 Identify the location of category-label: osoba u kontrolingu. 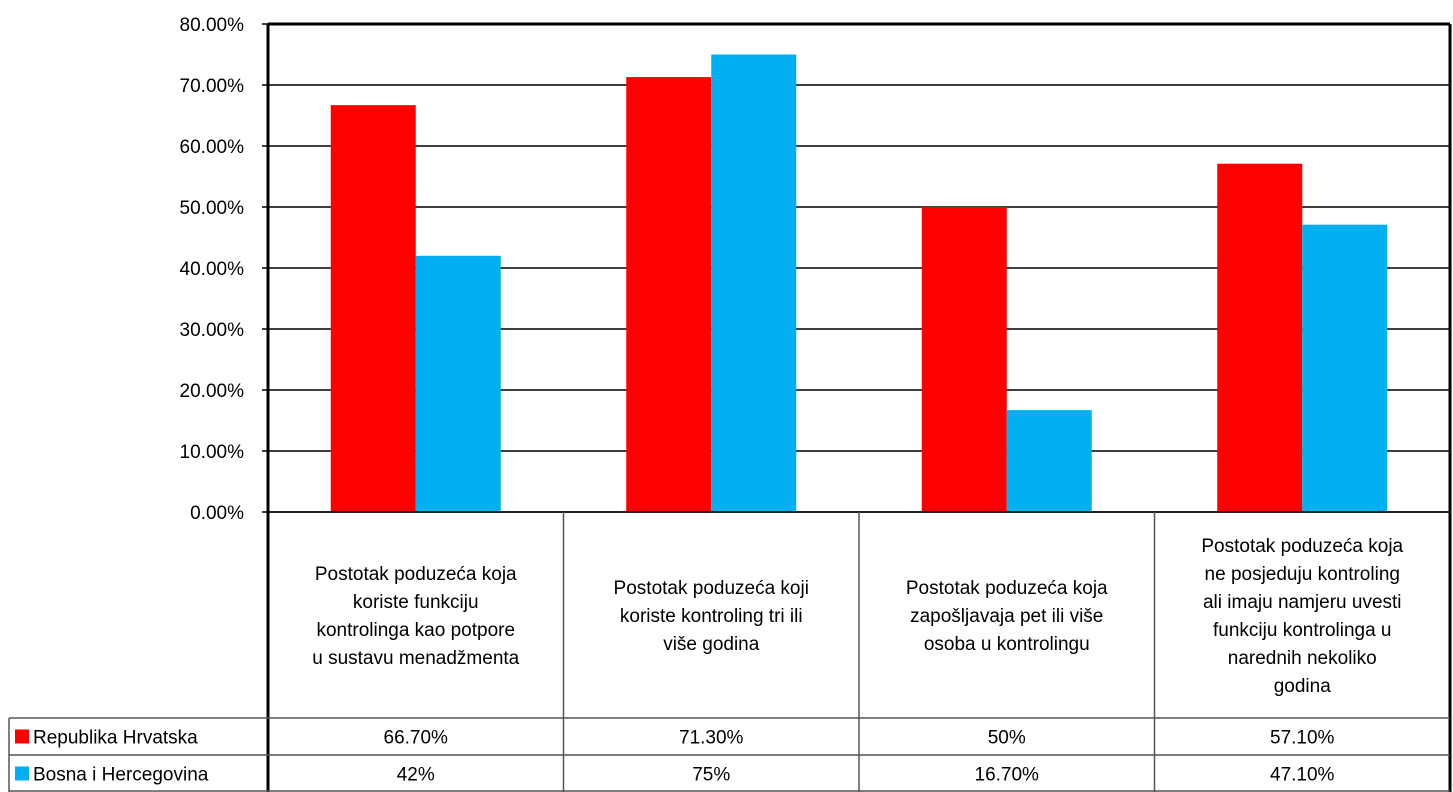
(1007, 644).